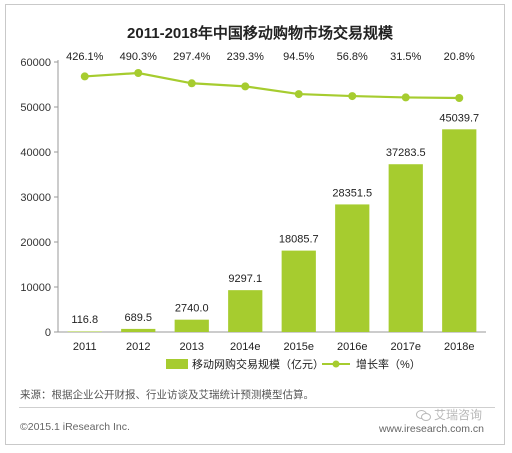 The image size is (512, 453). I want to click on bar-value-label: 2740.0, so click(192, 309).